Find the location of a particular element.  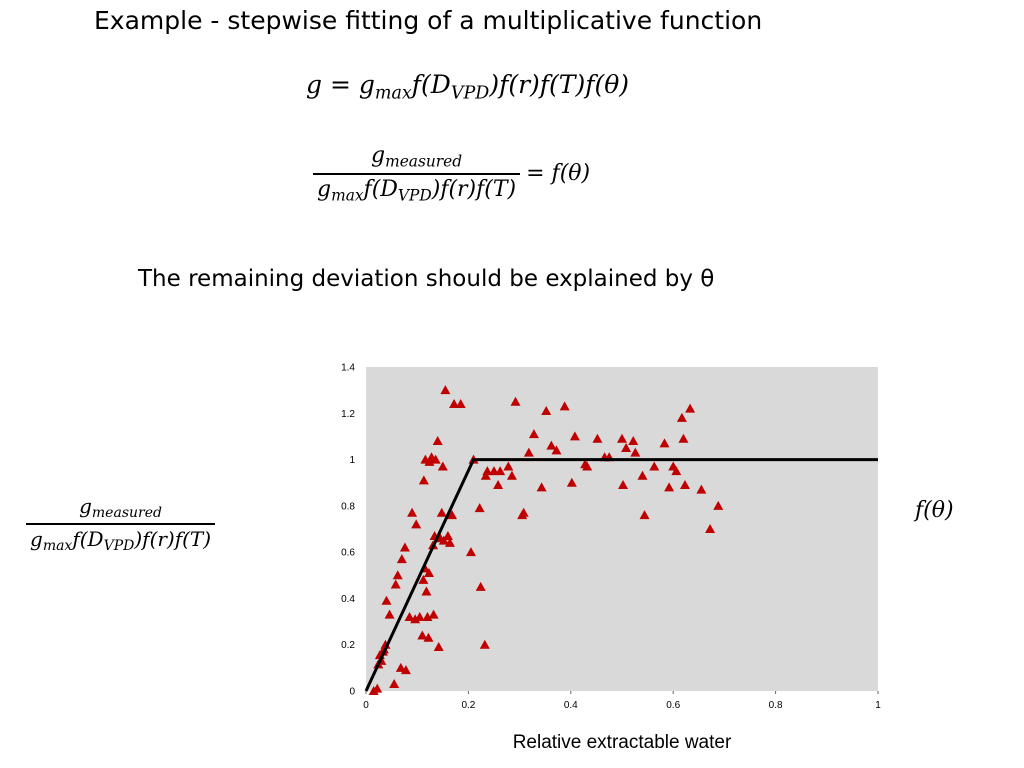

y-label-denominator: gmaxf(DVPD)f(r)f(T) is located at coordinates (121, 539).